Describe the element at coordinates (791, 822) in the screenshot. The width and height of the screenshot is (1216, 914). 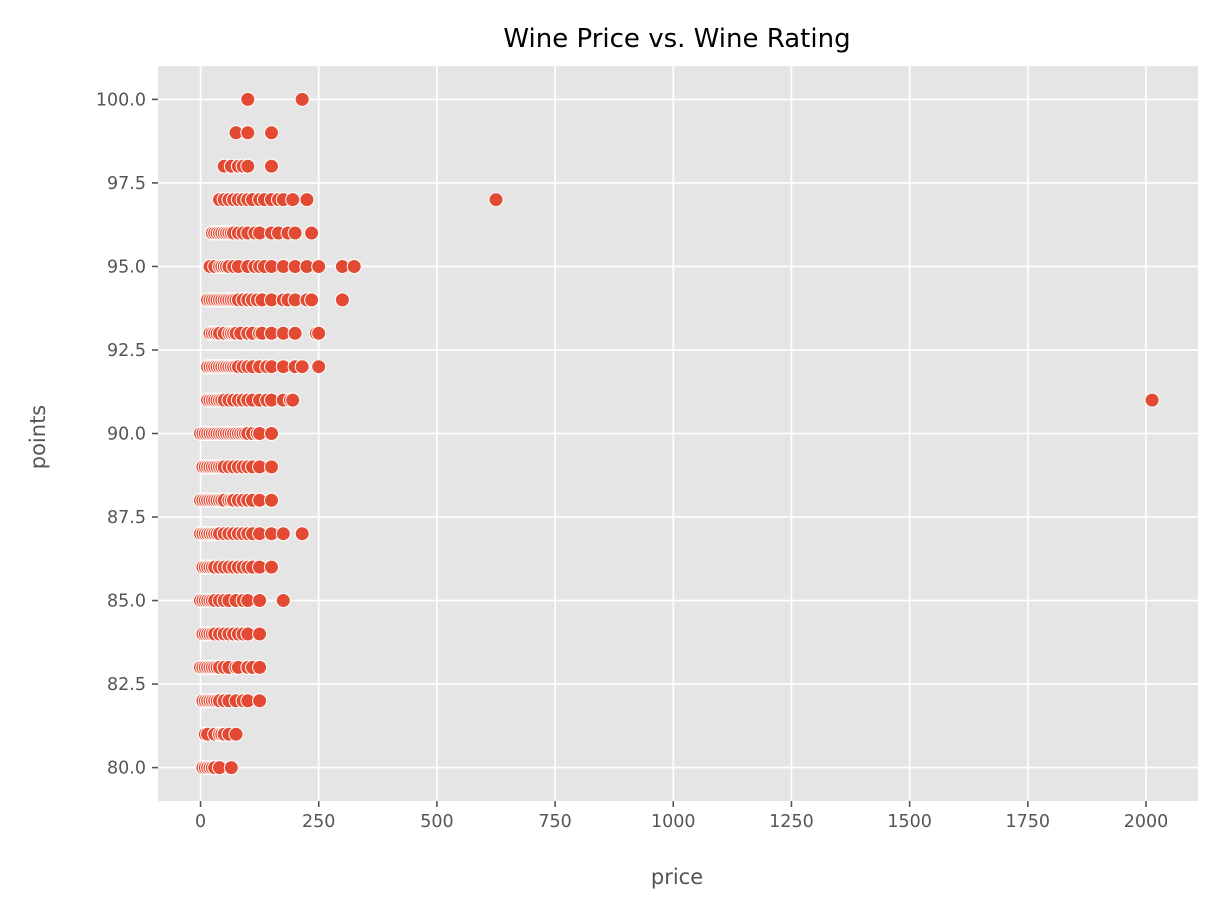
I see `x-tick-label: 1250` at that location.